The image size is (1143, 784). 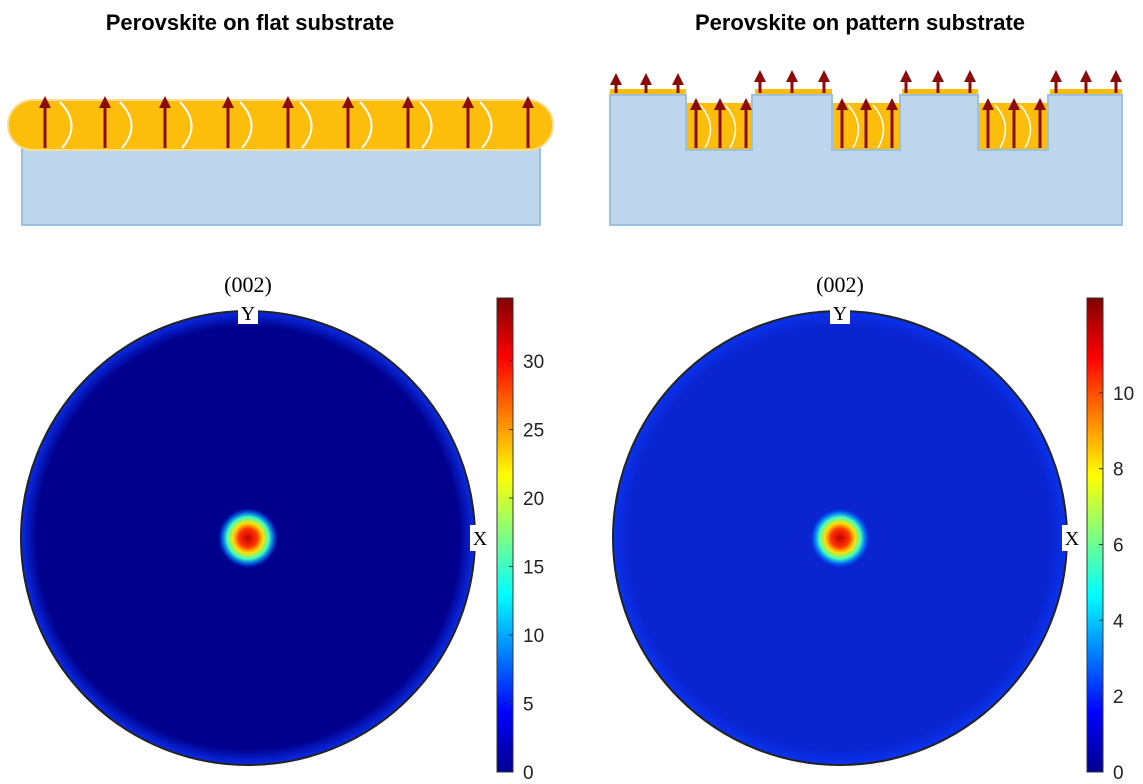 What do you see at coordinates (1118, 621) in the screenshot?
I see `colorbar-tick-label: 4` at bounding box center [1118, 621].